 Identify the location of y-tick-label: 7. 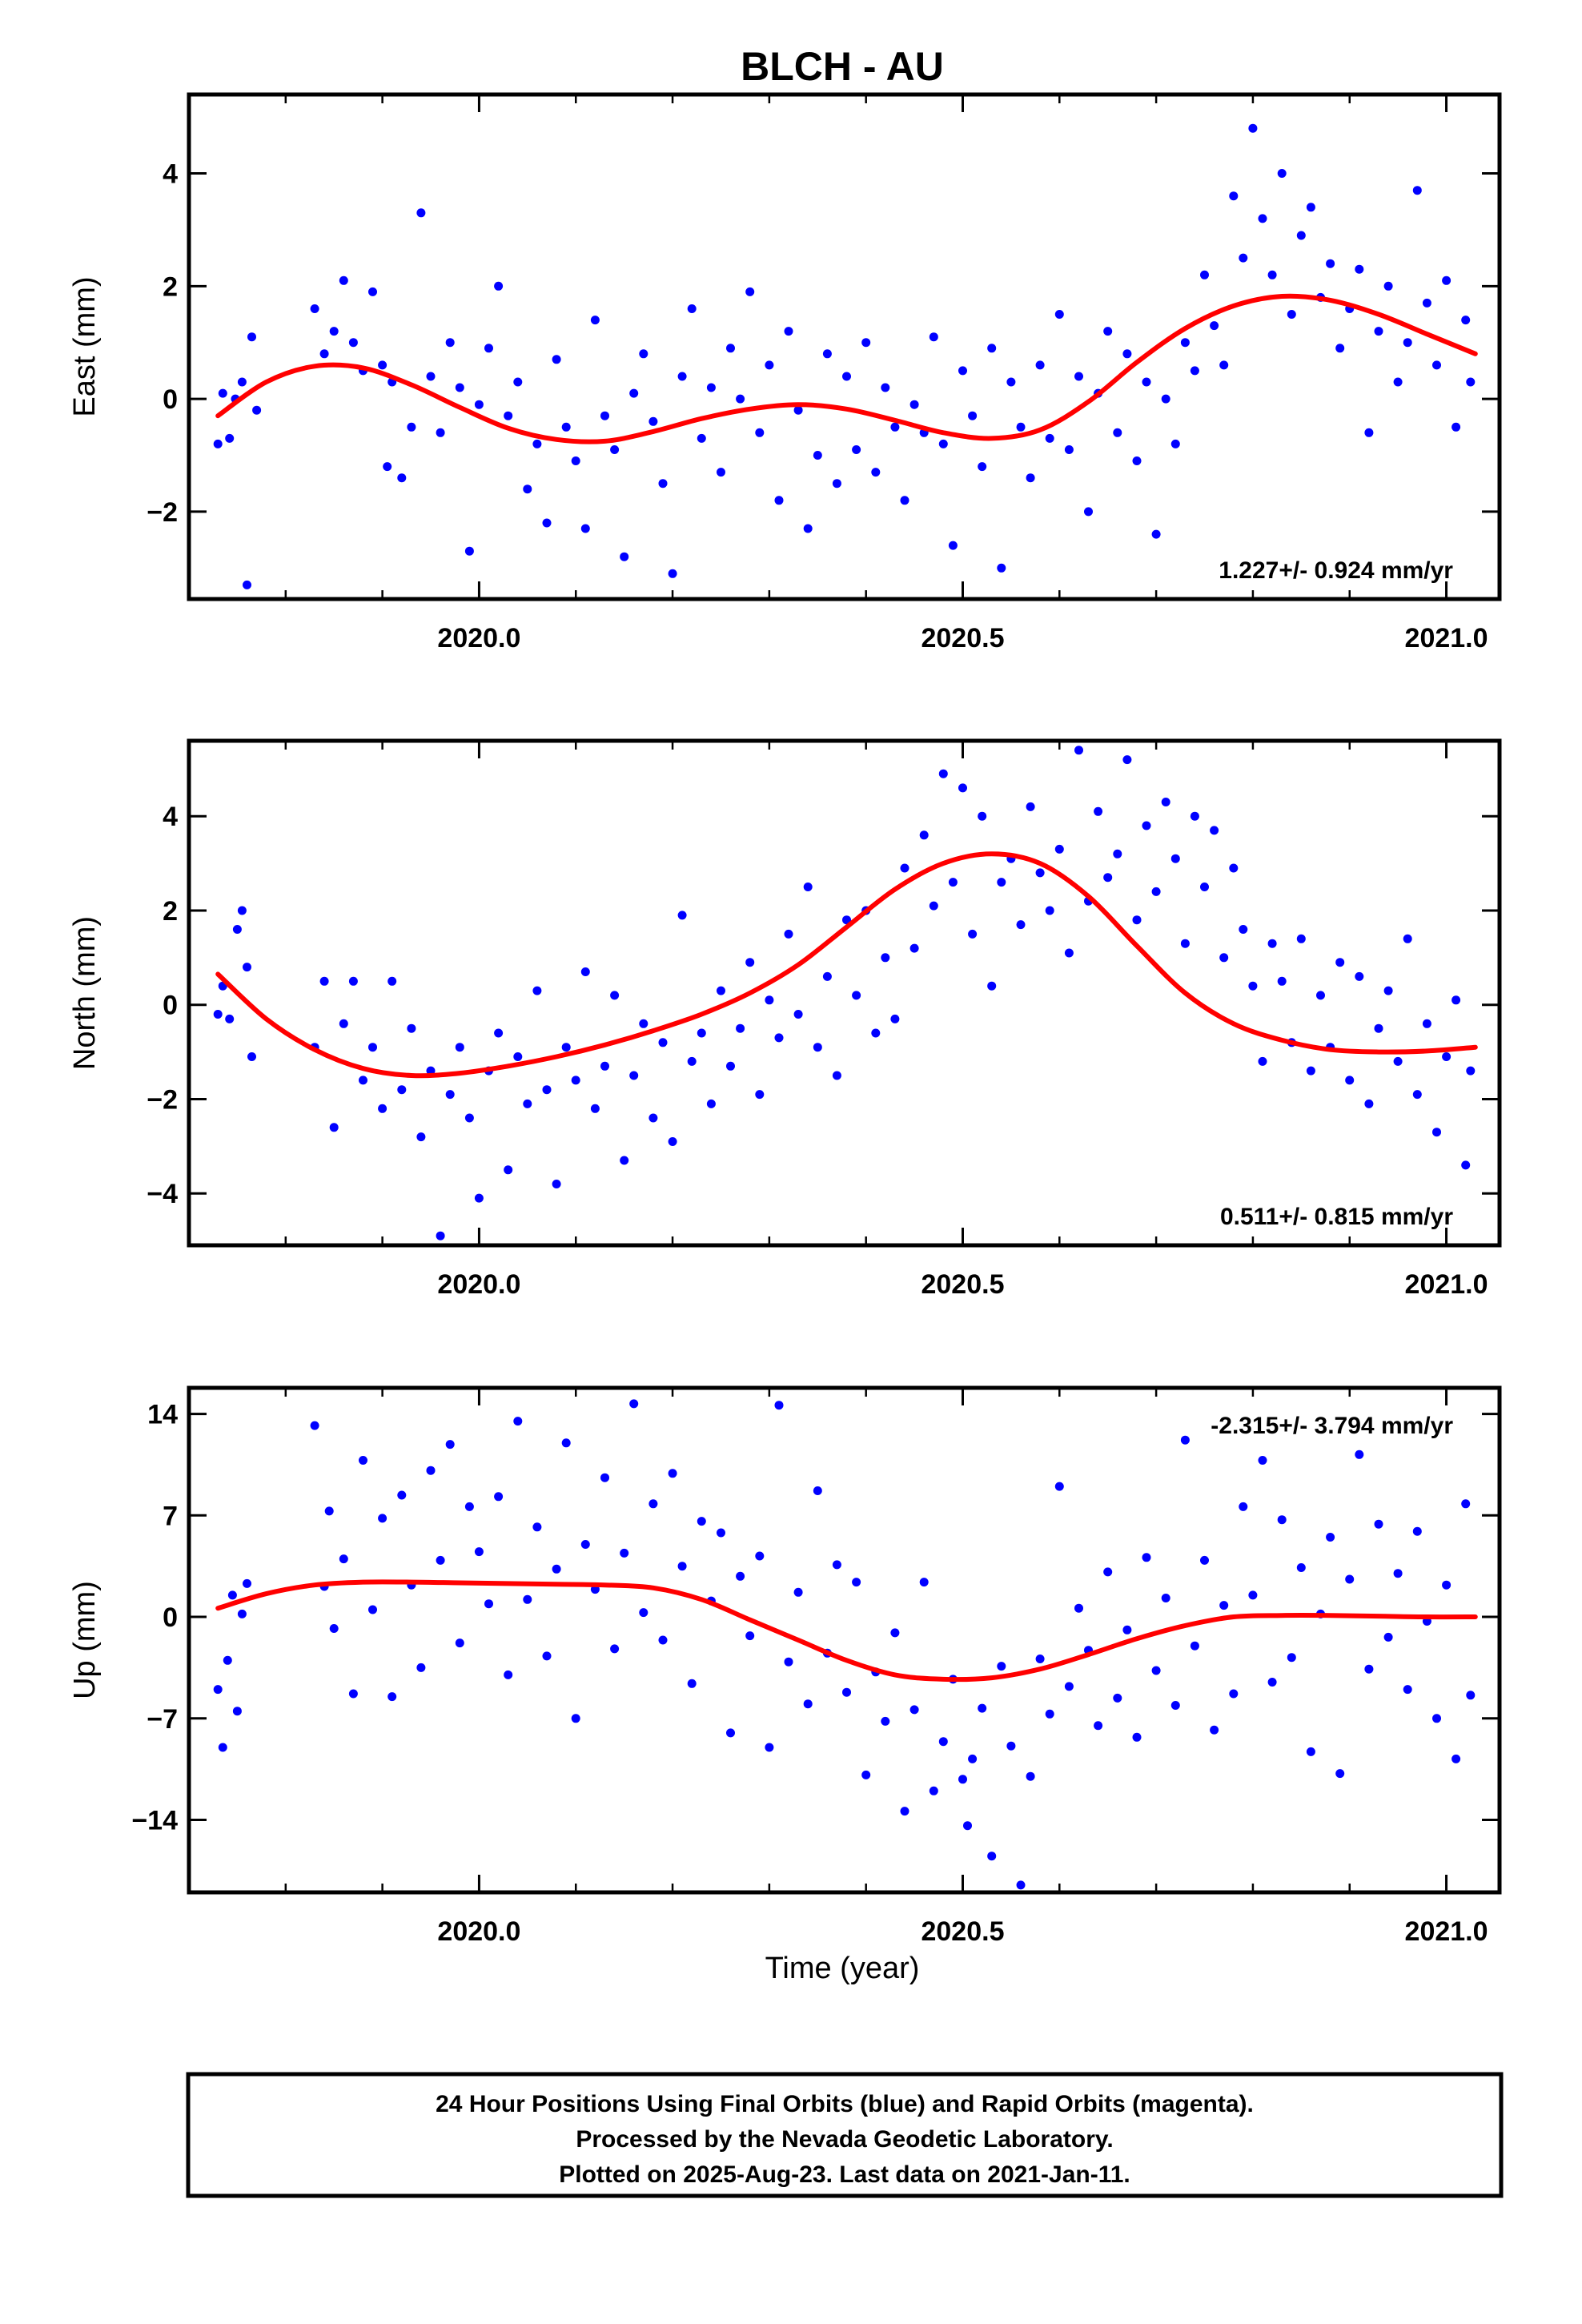
(171, 1516).